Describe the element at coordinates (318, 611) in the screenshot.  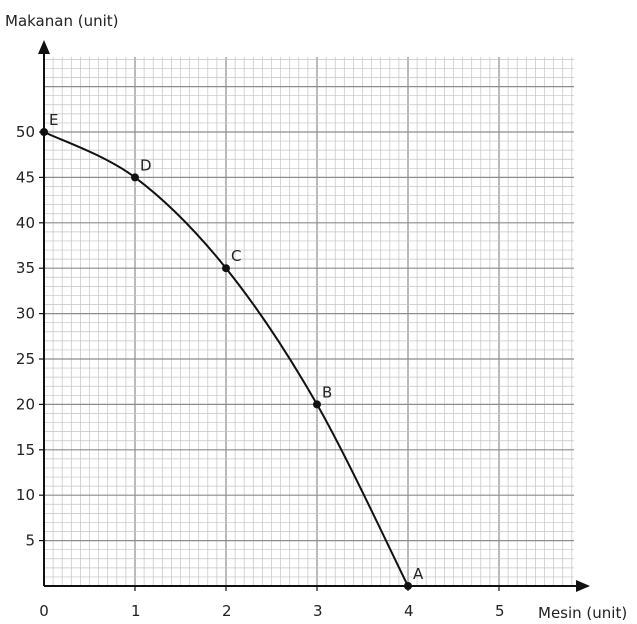
I see `x-tick-label: 3` at that location.